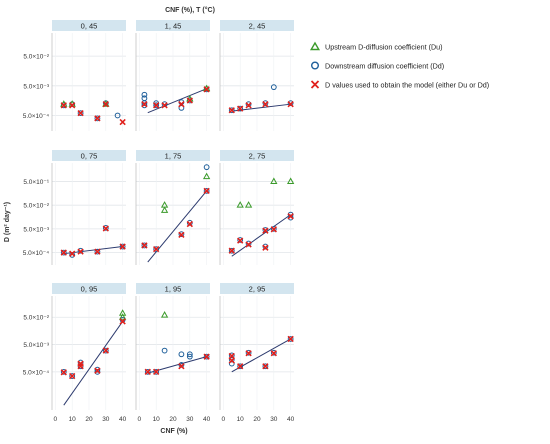 Image resolution: width=550 pixels, height=444 pixels. Describe the element at coordinates (36, 182) in the screenshot. I see `y-tick-label: 5.0×10⁻¹` at that location.